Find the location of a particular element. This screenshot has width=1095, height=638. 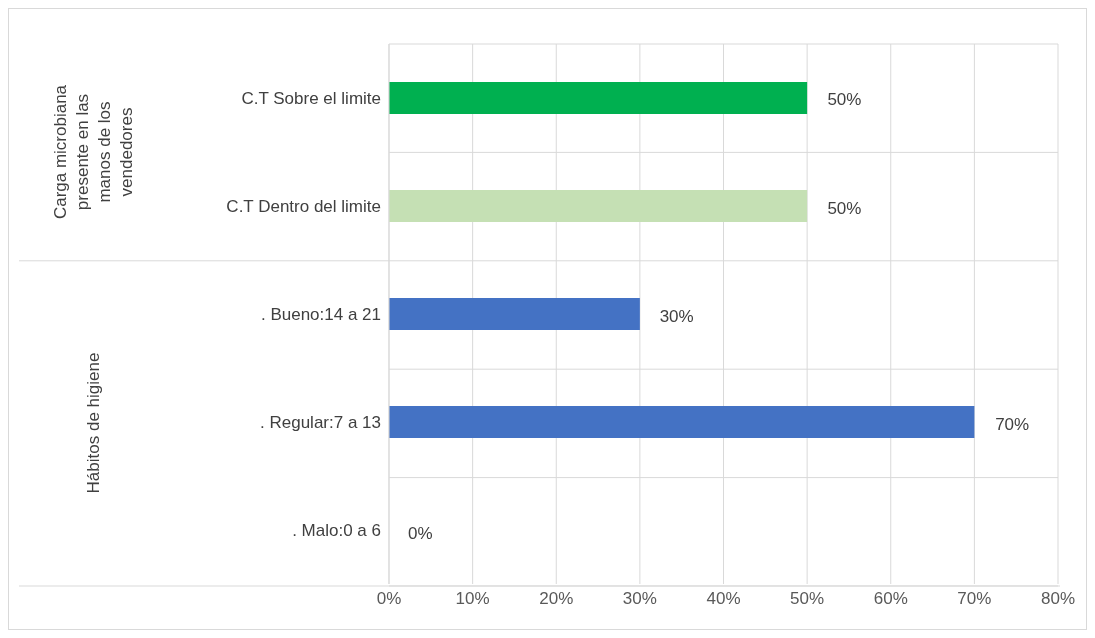

y-tick-label: C.T Sobre el limite is located at coordinates (311, 99).